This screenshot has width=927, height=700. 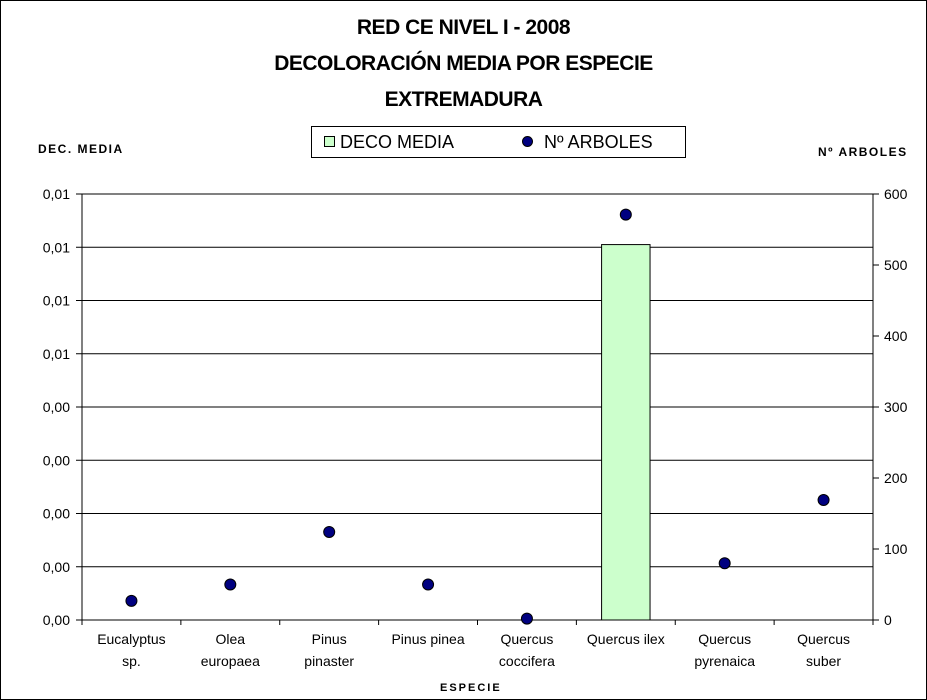 I want to click on left-axis-title: DEC. MEDIA, so click(x=81, y=149).